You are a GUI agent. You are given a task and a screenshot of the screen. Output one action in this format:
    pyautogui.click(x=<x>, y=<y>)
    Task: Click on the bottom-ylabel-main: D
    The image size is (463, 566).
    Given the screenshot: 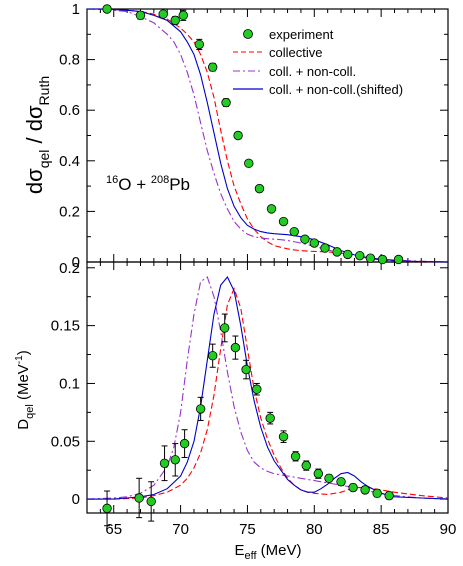 What is the action you would take?
    pyautogui.click(x=23, y=424)
    